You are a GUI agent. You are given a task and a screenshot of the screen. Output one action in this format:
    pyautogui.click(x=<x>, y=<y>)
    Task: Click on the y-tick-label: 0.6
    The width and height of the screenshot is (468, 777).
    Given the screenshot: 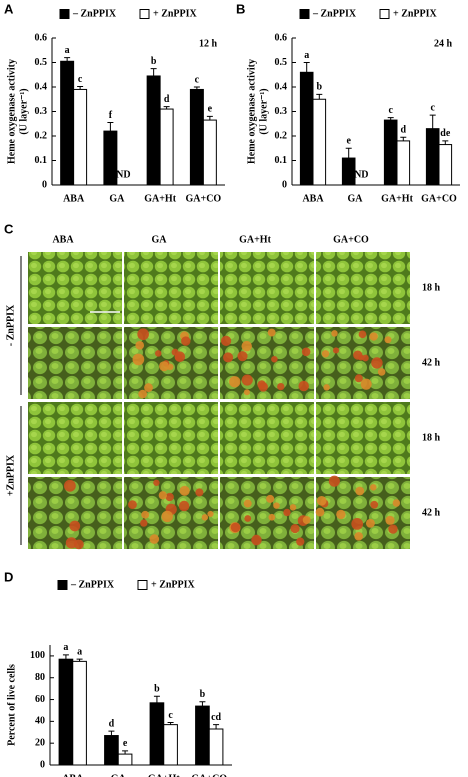 What is the action you would take?
    pyautogui.click(x=281, y=37)
    